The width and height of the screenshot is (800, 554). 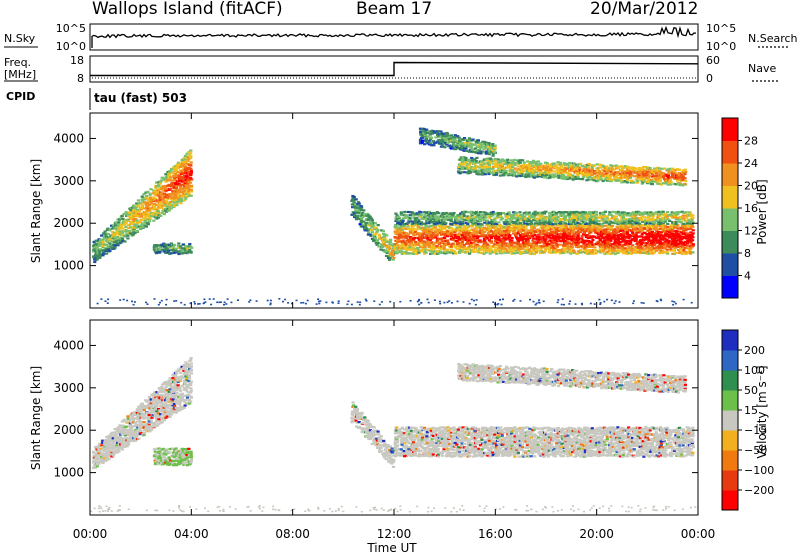 What do you see at coordinates (80, 78) in the screenshot?
I see `freq-tick-bottom: 8` at bounding box center [80, 78].